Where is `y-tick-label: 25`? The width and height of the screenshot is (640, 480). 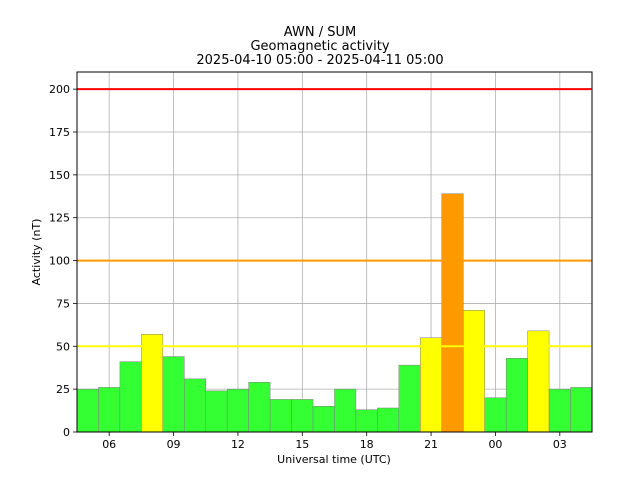
y-tick-label: 25 is located at coordinates (63, 389).